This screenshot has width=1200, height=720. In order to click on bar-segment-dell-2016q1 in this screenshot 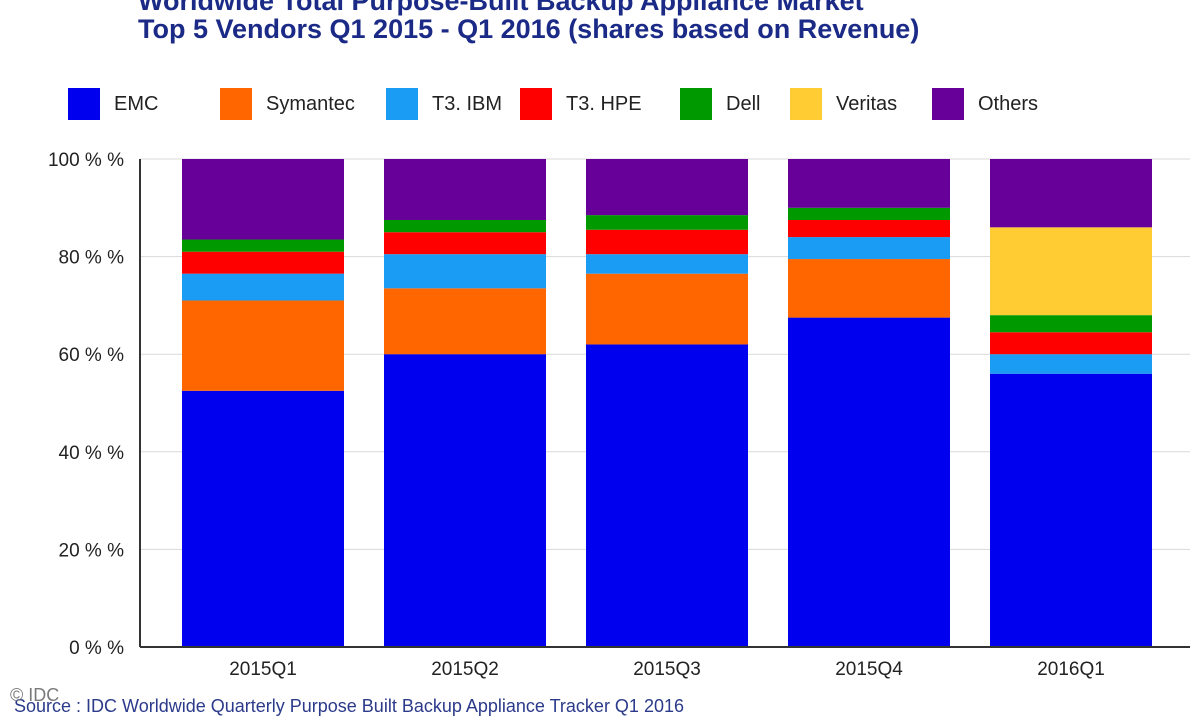, I will do `click(1071, 324)`.